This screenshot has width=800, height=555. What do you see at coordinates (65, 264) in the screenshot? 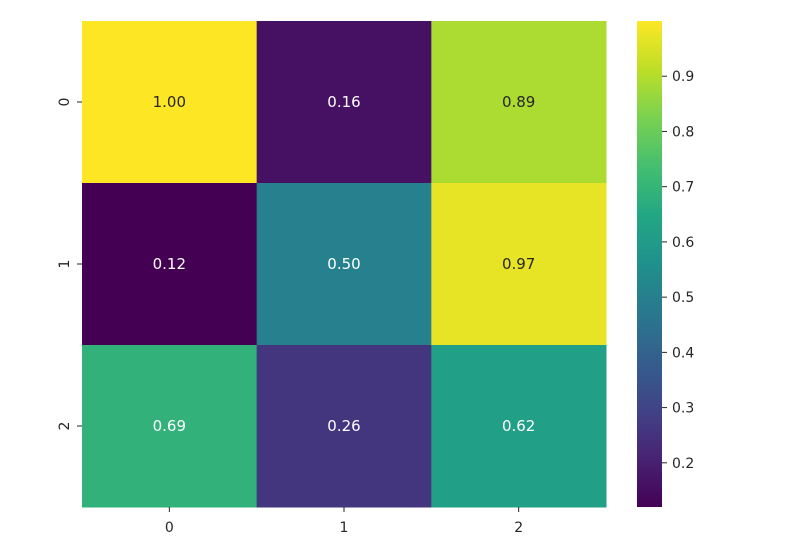
I see `y-tick-label-1: 1` at bounding box center [65, 264].